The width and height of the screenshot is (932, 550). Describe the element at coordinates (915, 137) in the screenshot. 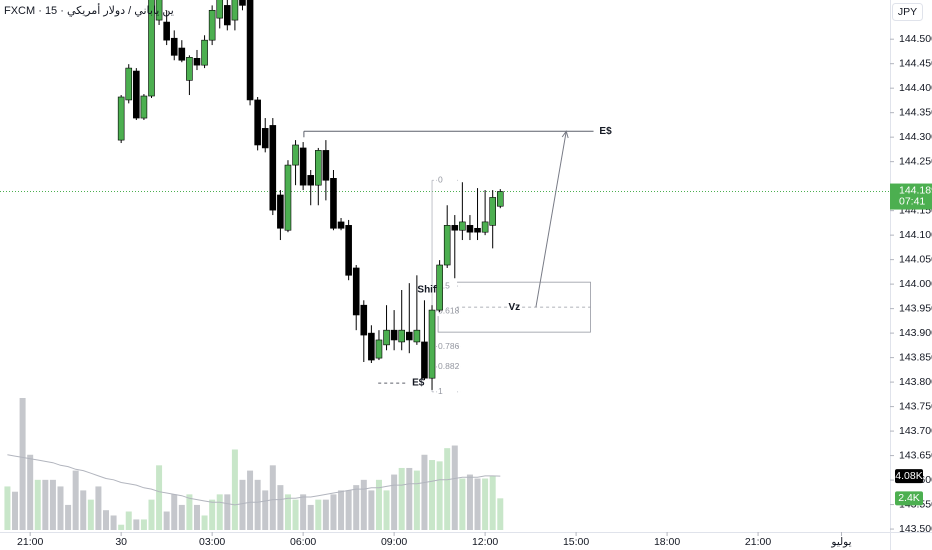

I see `y-tick-label: 144.300` at that location.